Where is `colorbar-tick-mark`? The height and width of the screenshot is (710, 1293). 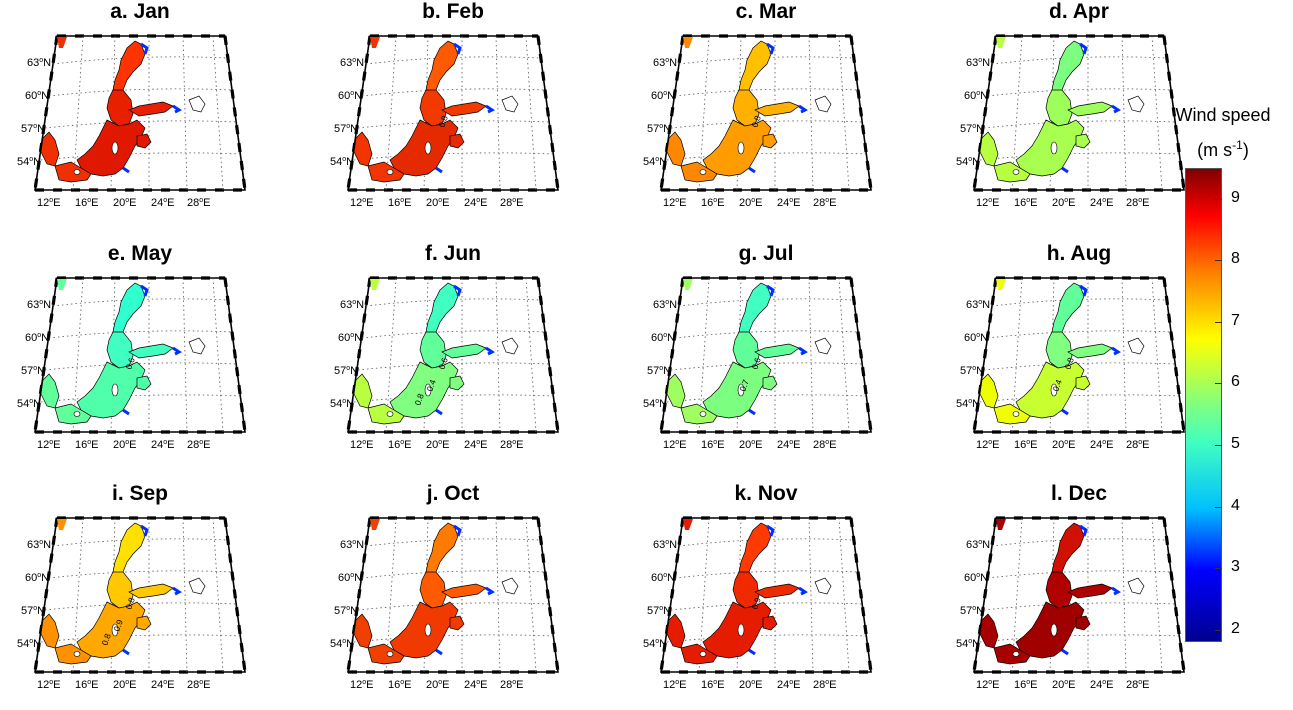 colorbar-tick-mark is located at coordinates (1218, 199).